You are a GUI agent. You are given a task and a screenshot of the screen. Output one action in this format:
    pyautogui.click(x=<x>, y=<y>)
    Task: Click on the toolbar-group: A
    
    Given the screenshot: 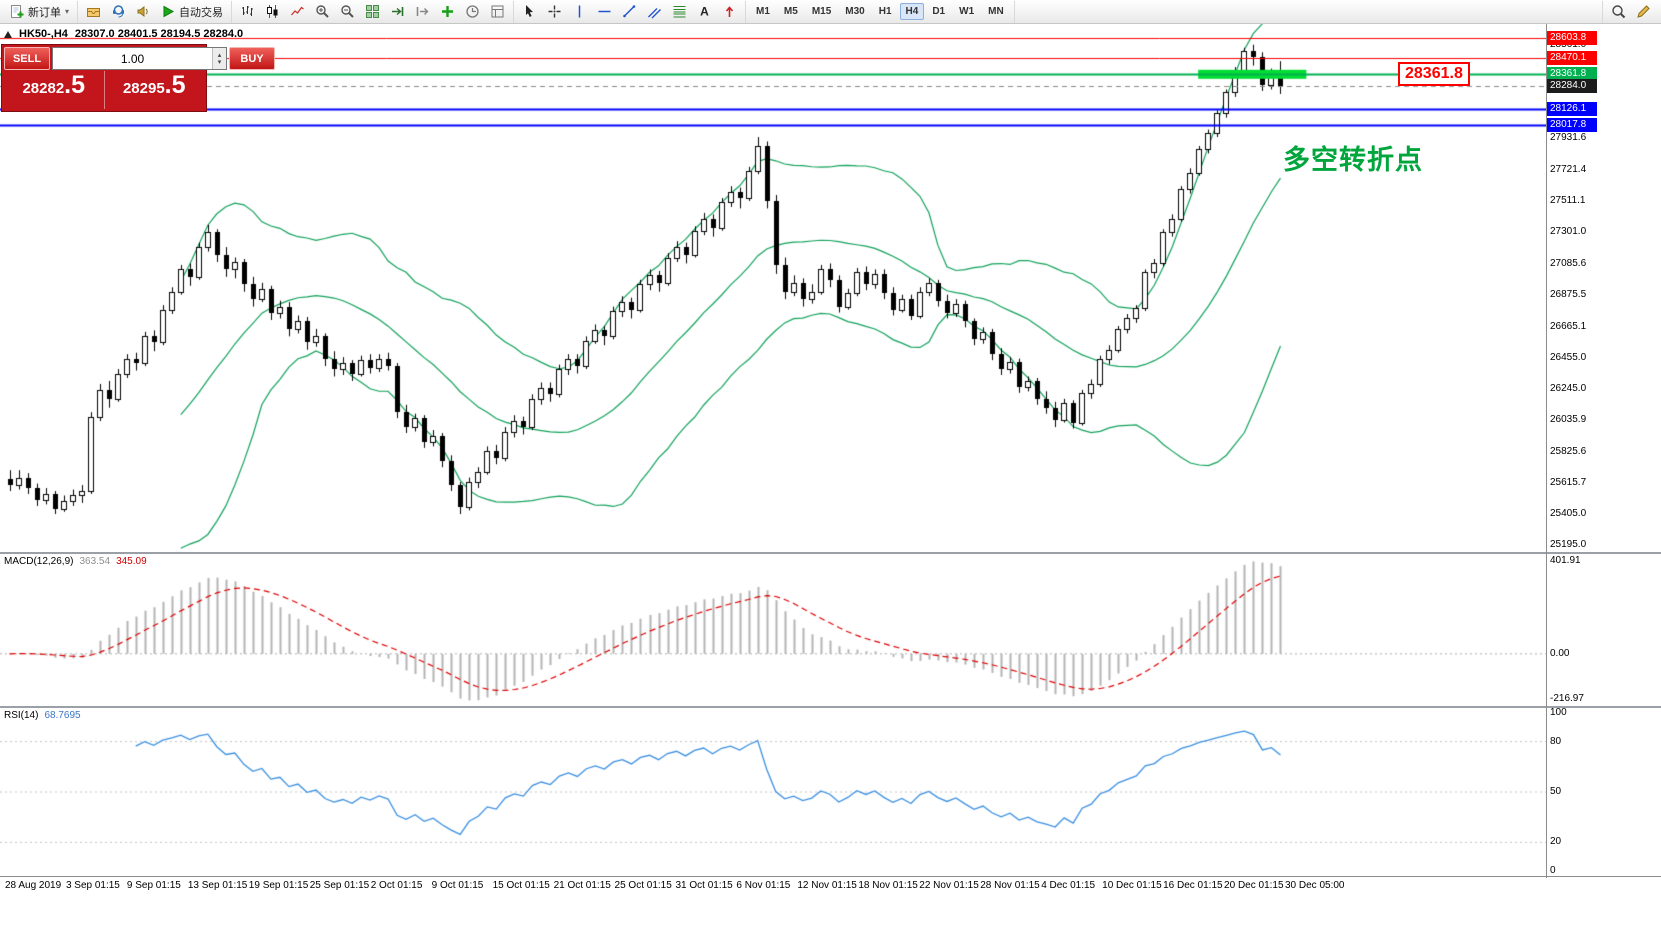 What is the action you would take?
    pyautogui.click(x=630, y=11)
    